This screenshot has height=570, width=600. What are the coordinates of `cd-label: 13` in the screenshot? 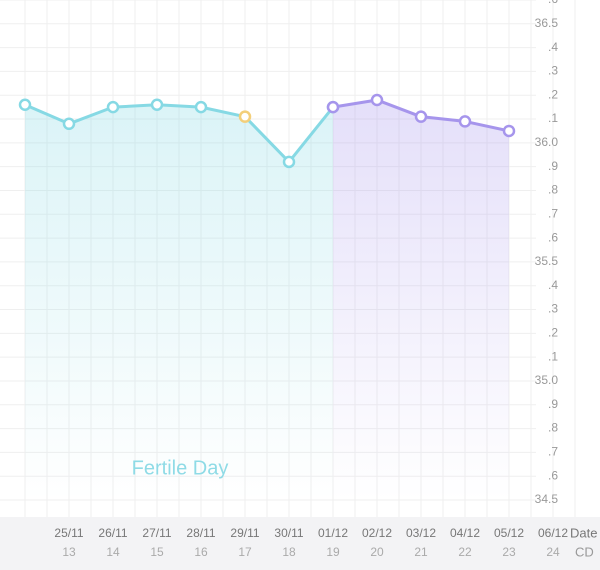 It's located at (69, 552).